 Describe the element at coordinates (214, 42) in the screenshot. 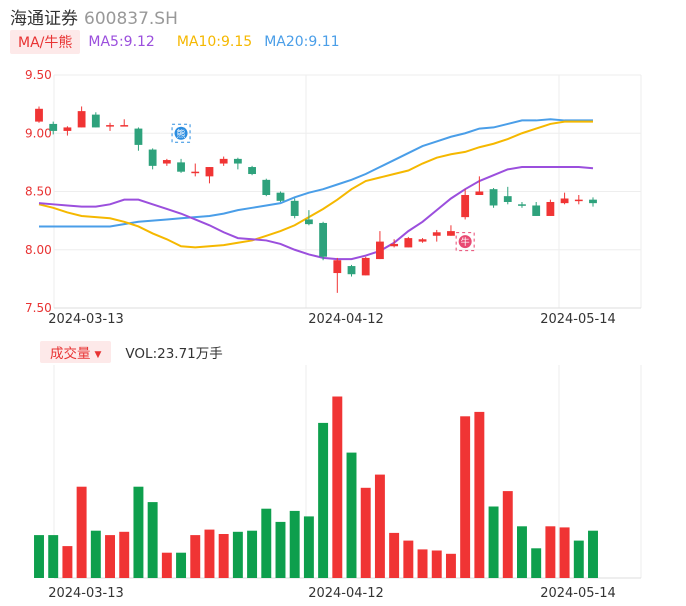

I see `ma10-legend: MA10:9.15` at that location.